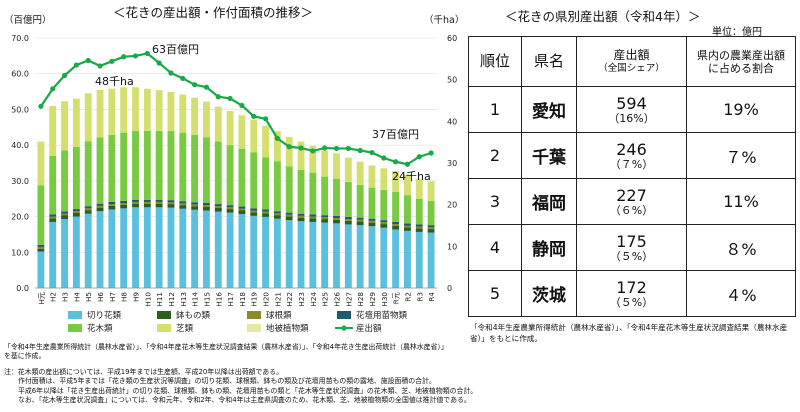 The height and width of the screenshot is (412, 800). What do you see at coordinates (213, 12) in the screenshot?
I see `chart-title: ＜花きの産出額・作付面積の推移＞` at bounding box center [213, 12].